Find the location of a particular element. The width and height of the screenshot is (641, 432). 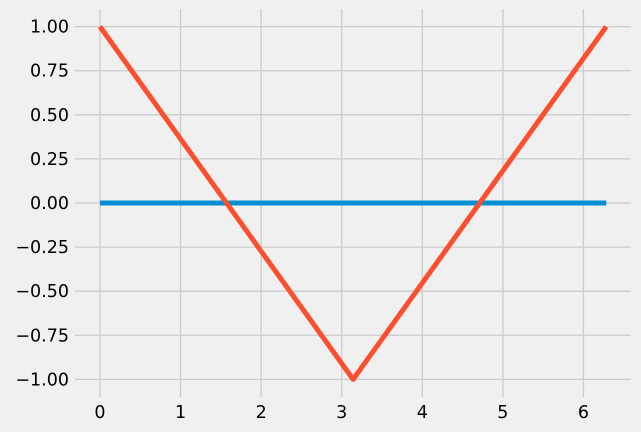

y-axis-ticks: 1.00 0.75 0.50 0.25 0.00 −0.25 −0.50 −0.75 −1.00 is located at coordinates (42, 204).